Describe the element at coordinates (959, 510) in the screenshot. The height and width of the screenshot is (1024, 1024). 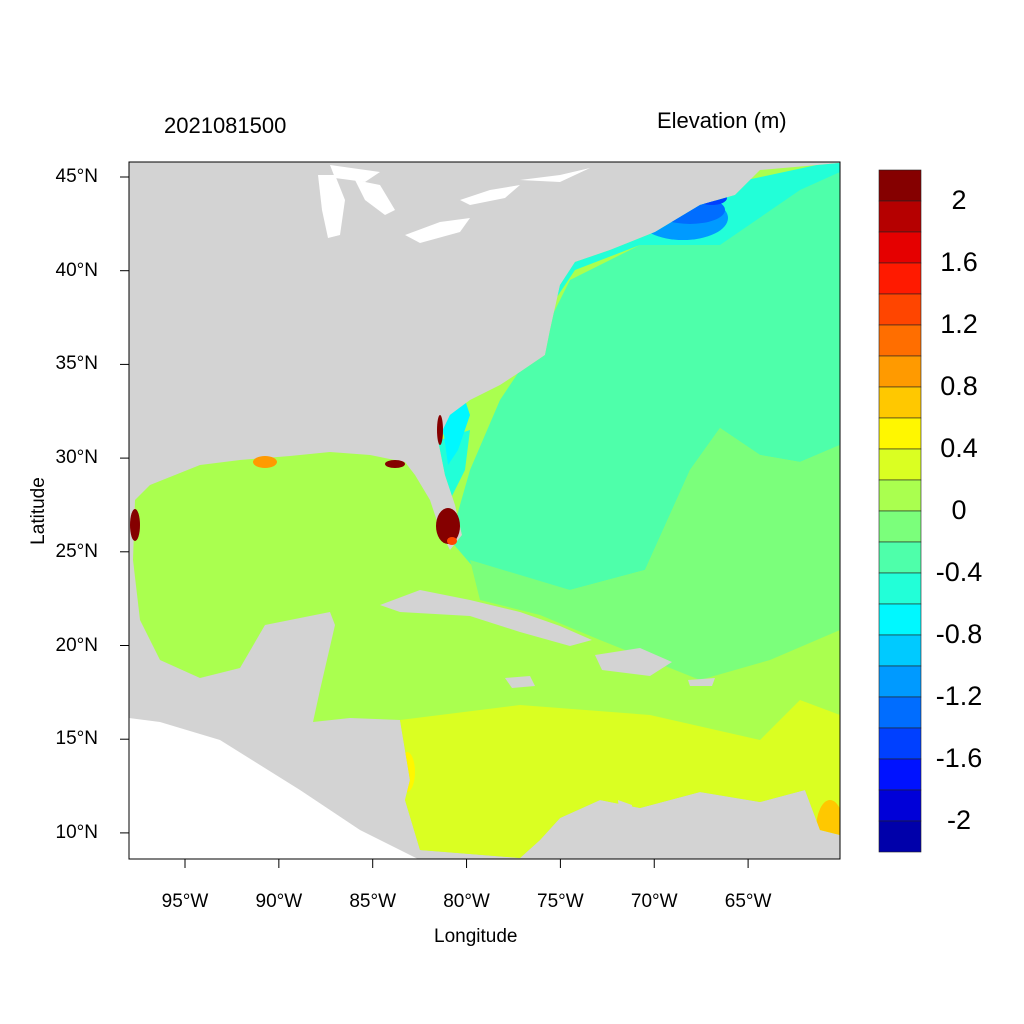
I see `colorbar-label: 0` at that location.